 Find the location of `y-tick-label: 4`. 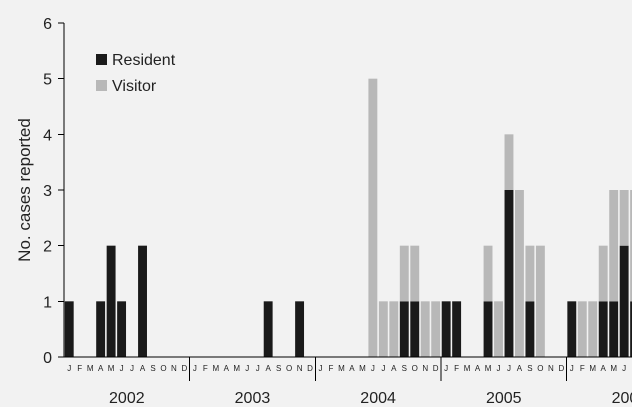

y-tick-label: 4 is located at coordinates (47, 135).